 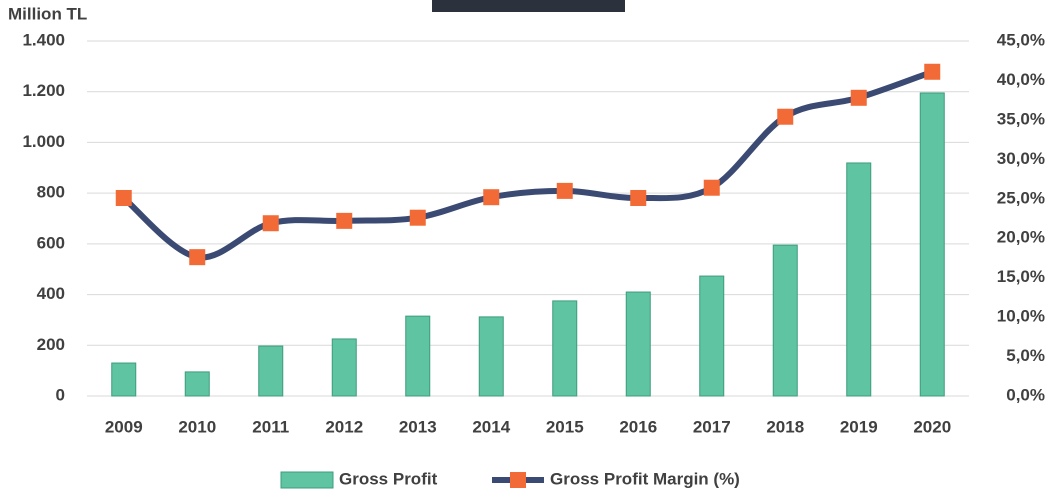 What do you see at coordinates (565, 426) in the screenshot?
I see `x-tick-label: 2015` at bounding box center [565, 426].